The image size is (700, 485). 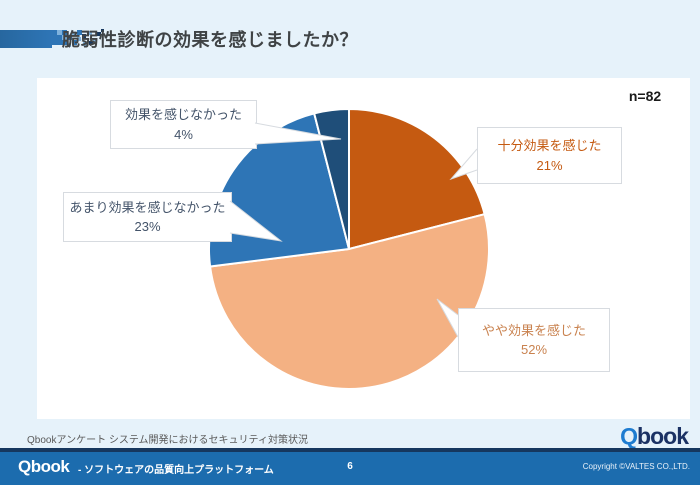 What do you see at coordinates (636, 466) in the screenshot?
I see `copyright-text: Copyright ©VALTES CO.,LTD.` at bounding box center [636, 466].